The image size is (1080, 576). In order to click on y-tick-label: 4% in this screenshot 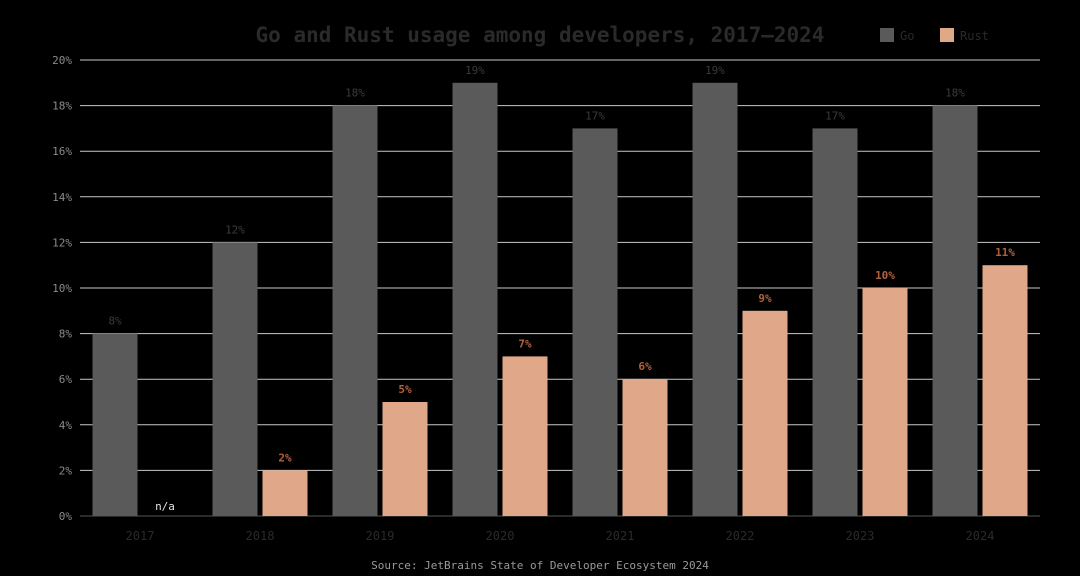, I will do `click(66, 425)`.